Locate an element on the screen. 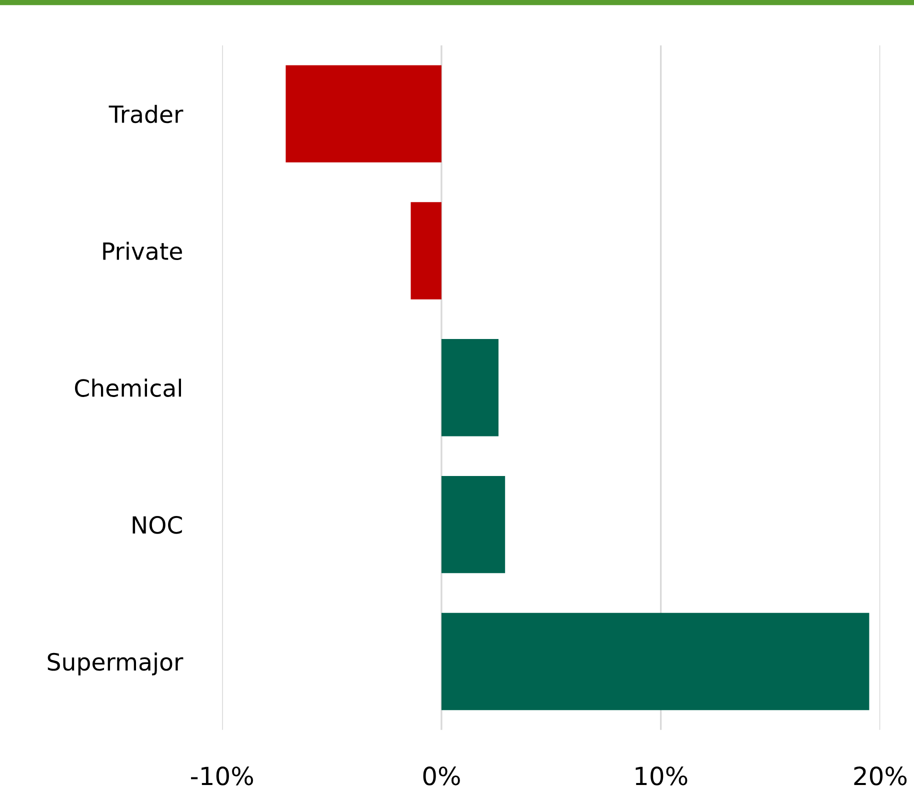  x-tick-label: 20% is located at coordinates (880, 776).